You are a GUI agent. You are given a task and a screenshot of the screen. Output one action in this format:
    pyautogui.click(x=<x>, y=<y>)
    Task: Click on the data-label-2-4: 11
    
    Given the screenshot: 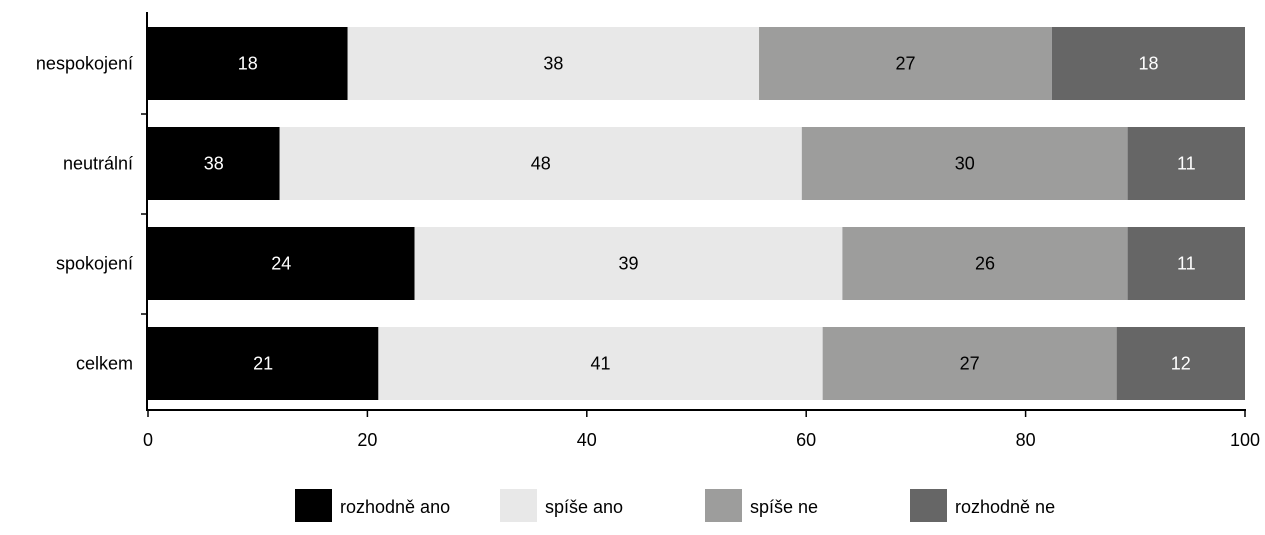 What is the action you would take?
    pyautogui.click(x=1186, y=164)
    